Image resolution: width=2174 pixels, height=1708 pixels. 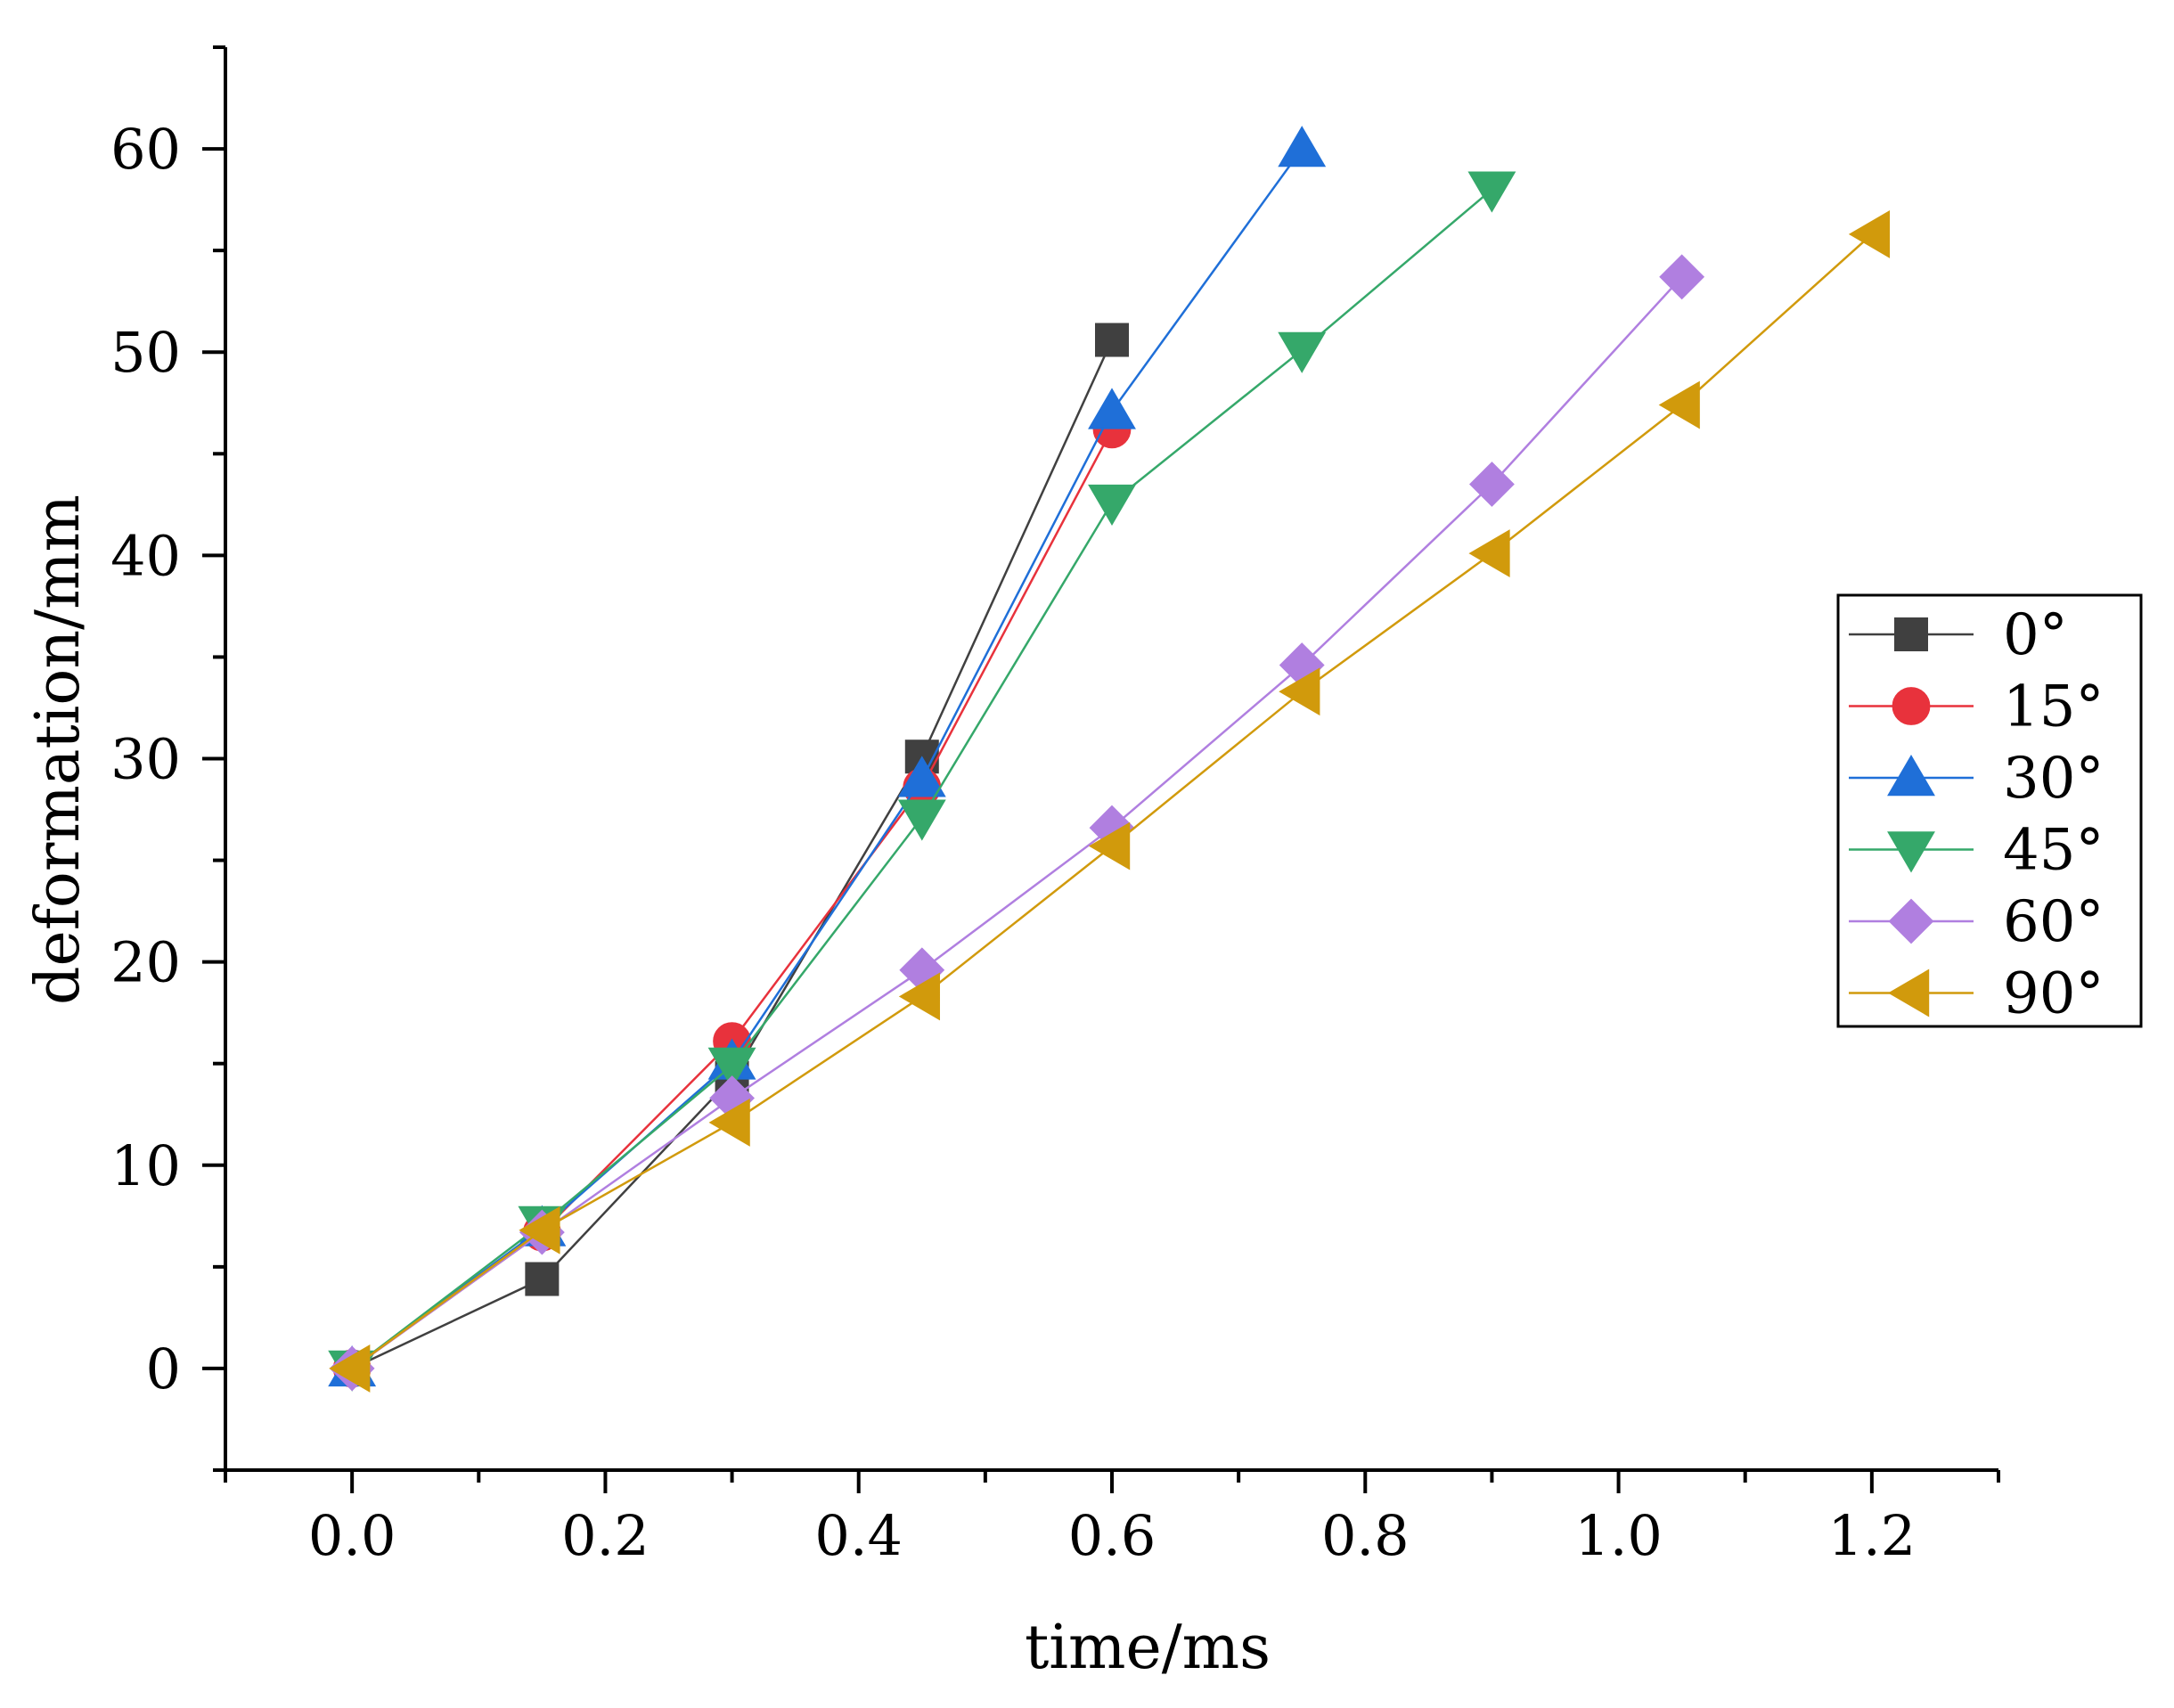 What do you see at coordinates (1148, 1648) in the screenshot?
I see `x-axis-title: time/ms` at bounding box center [1148, 1648].